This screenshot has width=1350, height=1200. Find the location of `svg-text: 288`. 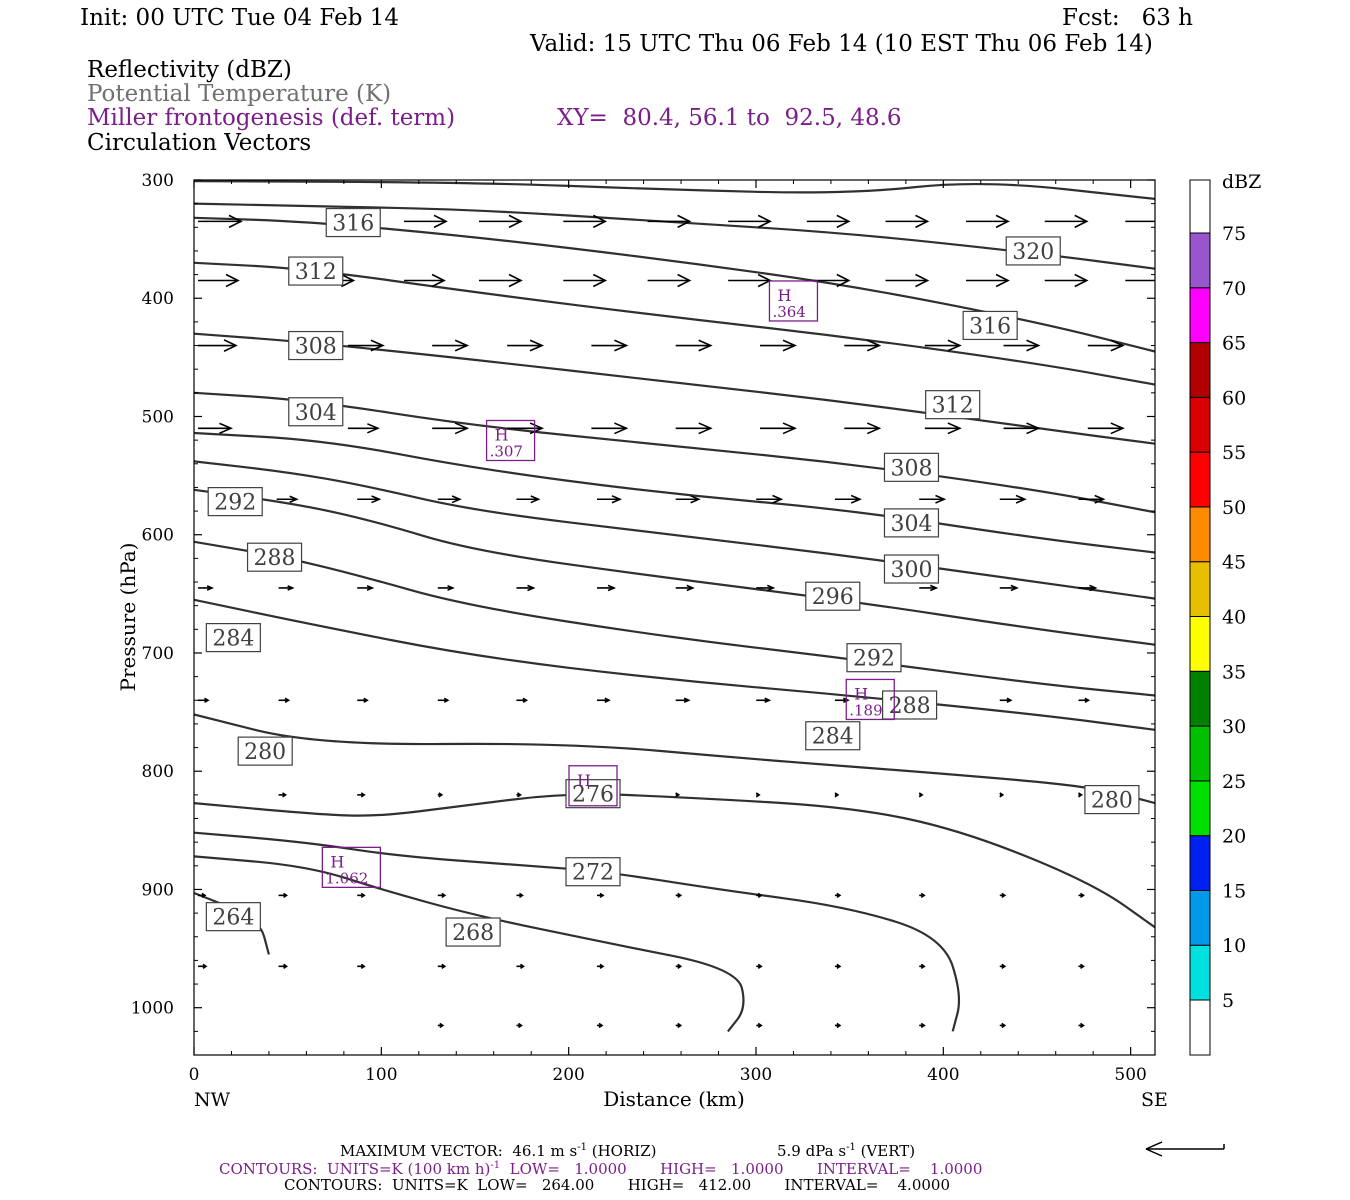

svg-text: 288 is located at coordinates (910, 706).